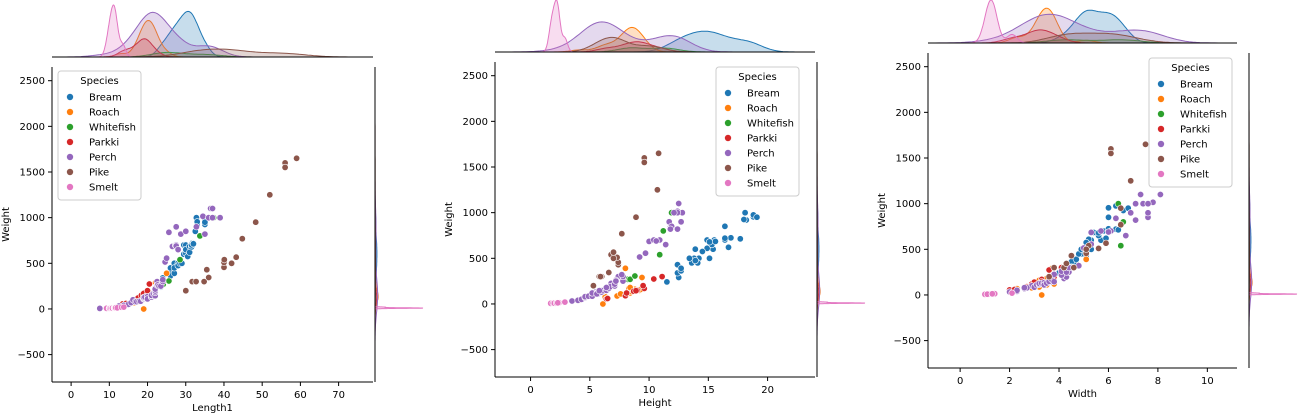 The width and height of the screenshot is (1302, 417). I want to click on legend-title: Species, so click(99, 81).